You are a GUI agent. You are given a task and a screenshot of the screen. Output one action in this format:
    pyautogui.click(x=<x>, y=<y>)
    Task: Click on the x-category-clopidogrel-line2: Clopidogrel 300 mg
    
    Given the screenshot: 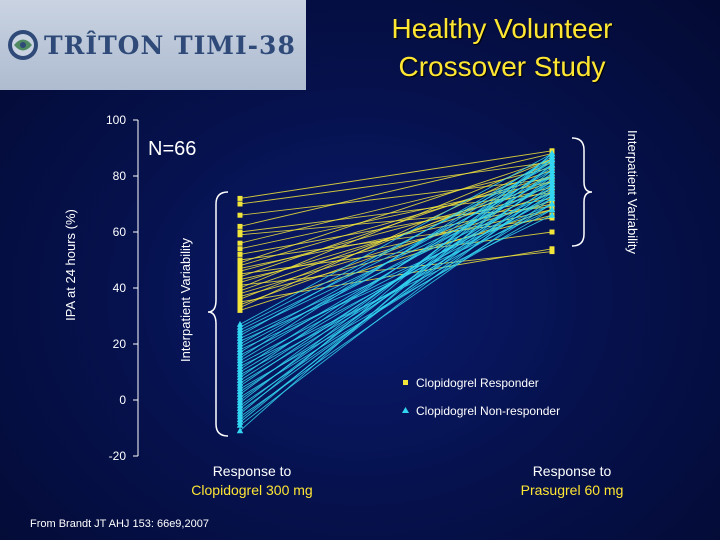 What is the action you would take?
    pyautogui.click(x=251, y=490)
    